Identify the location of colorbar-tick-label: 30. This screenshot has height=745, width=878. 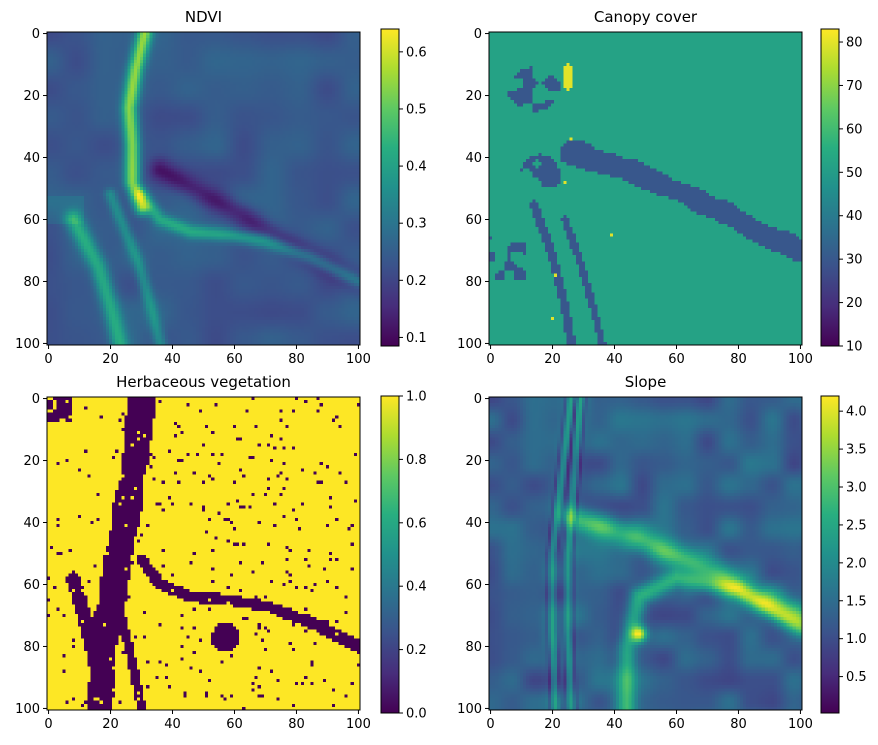
(854, 260).